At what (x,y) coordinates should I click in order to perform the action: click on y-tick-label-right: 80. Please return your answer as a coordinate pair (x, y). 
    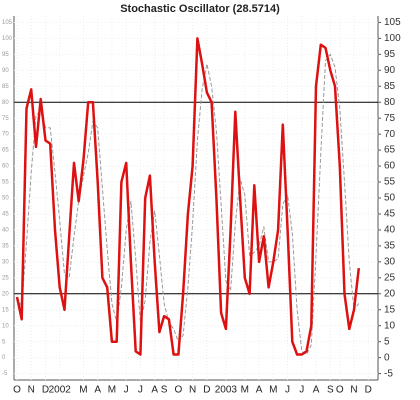
    Looking at the image, I should click on (390, 102).